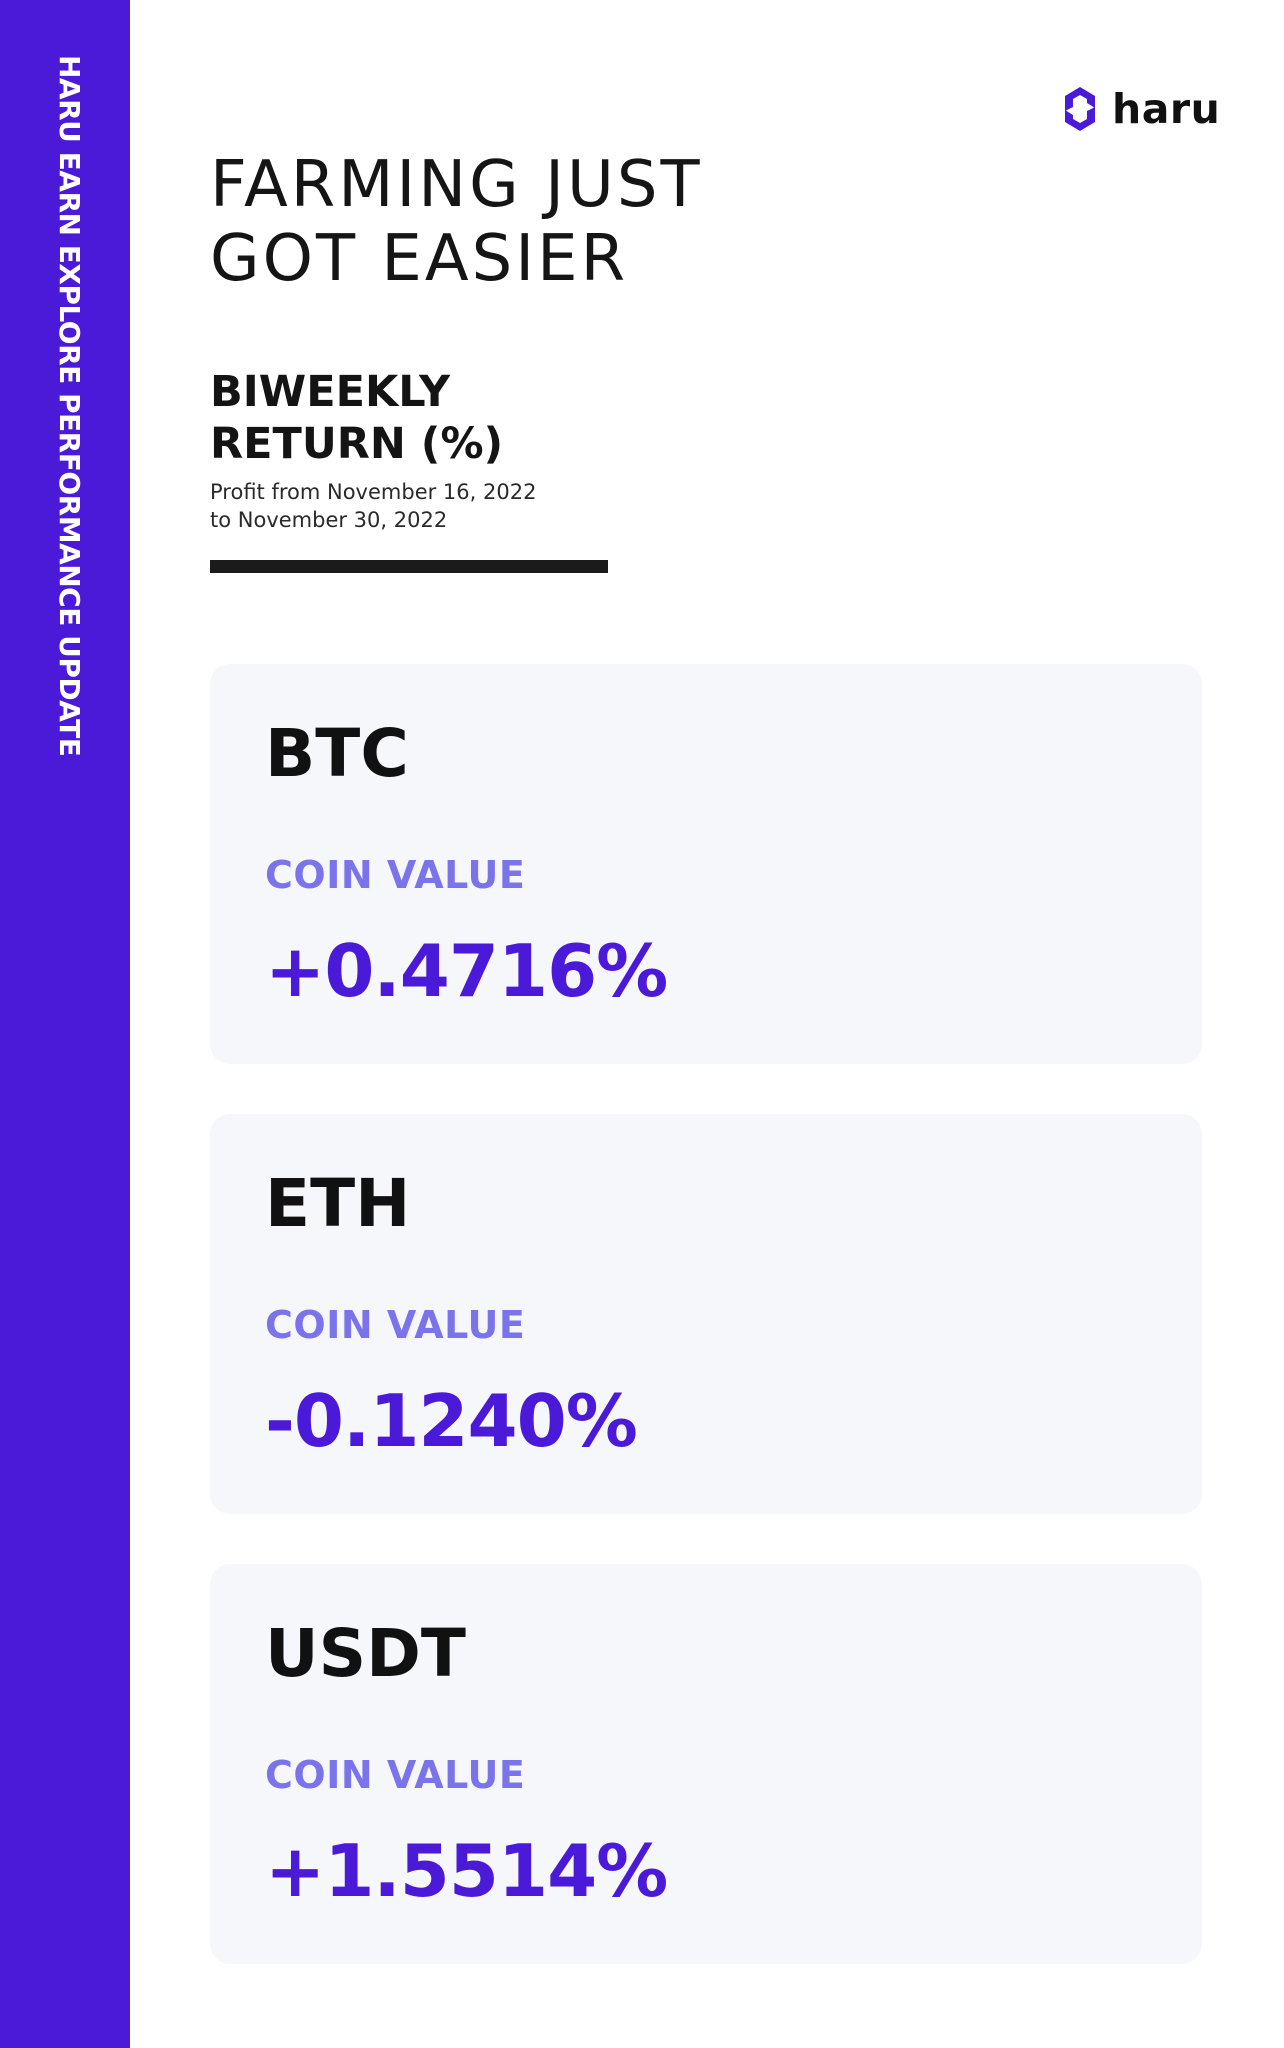 The width and height of the screenshot is (1284, 2048). What do you see at coordinates (409, 566) in the screenshot?
I see `section-divider` at bounding box center [409, 566].